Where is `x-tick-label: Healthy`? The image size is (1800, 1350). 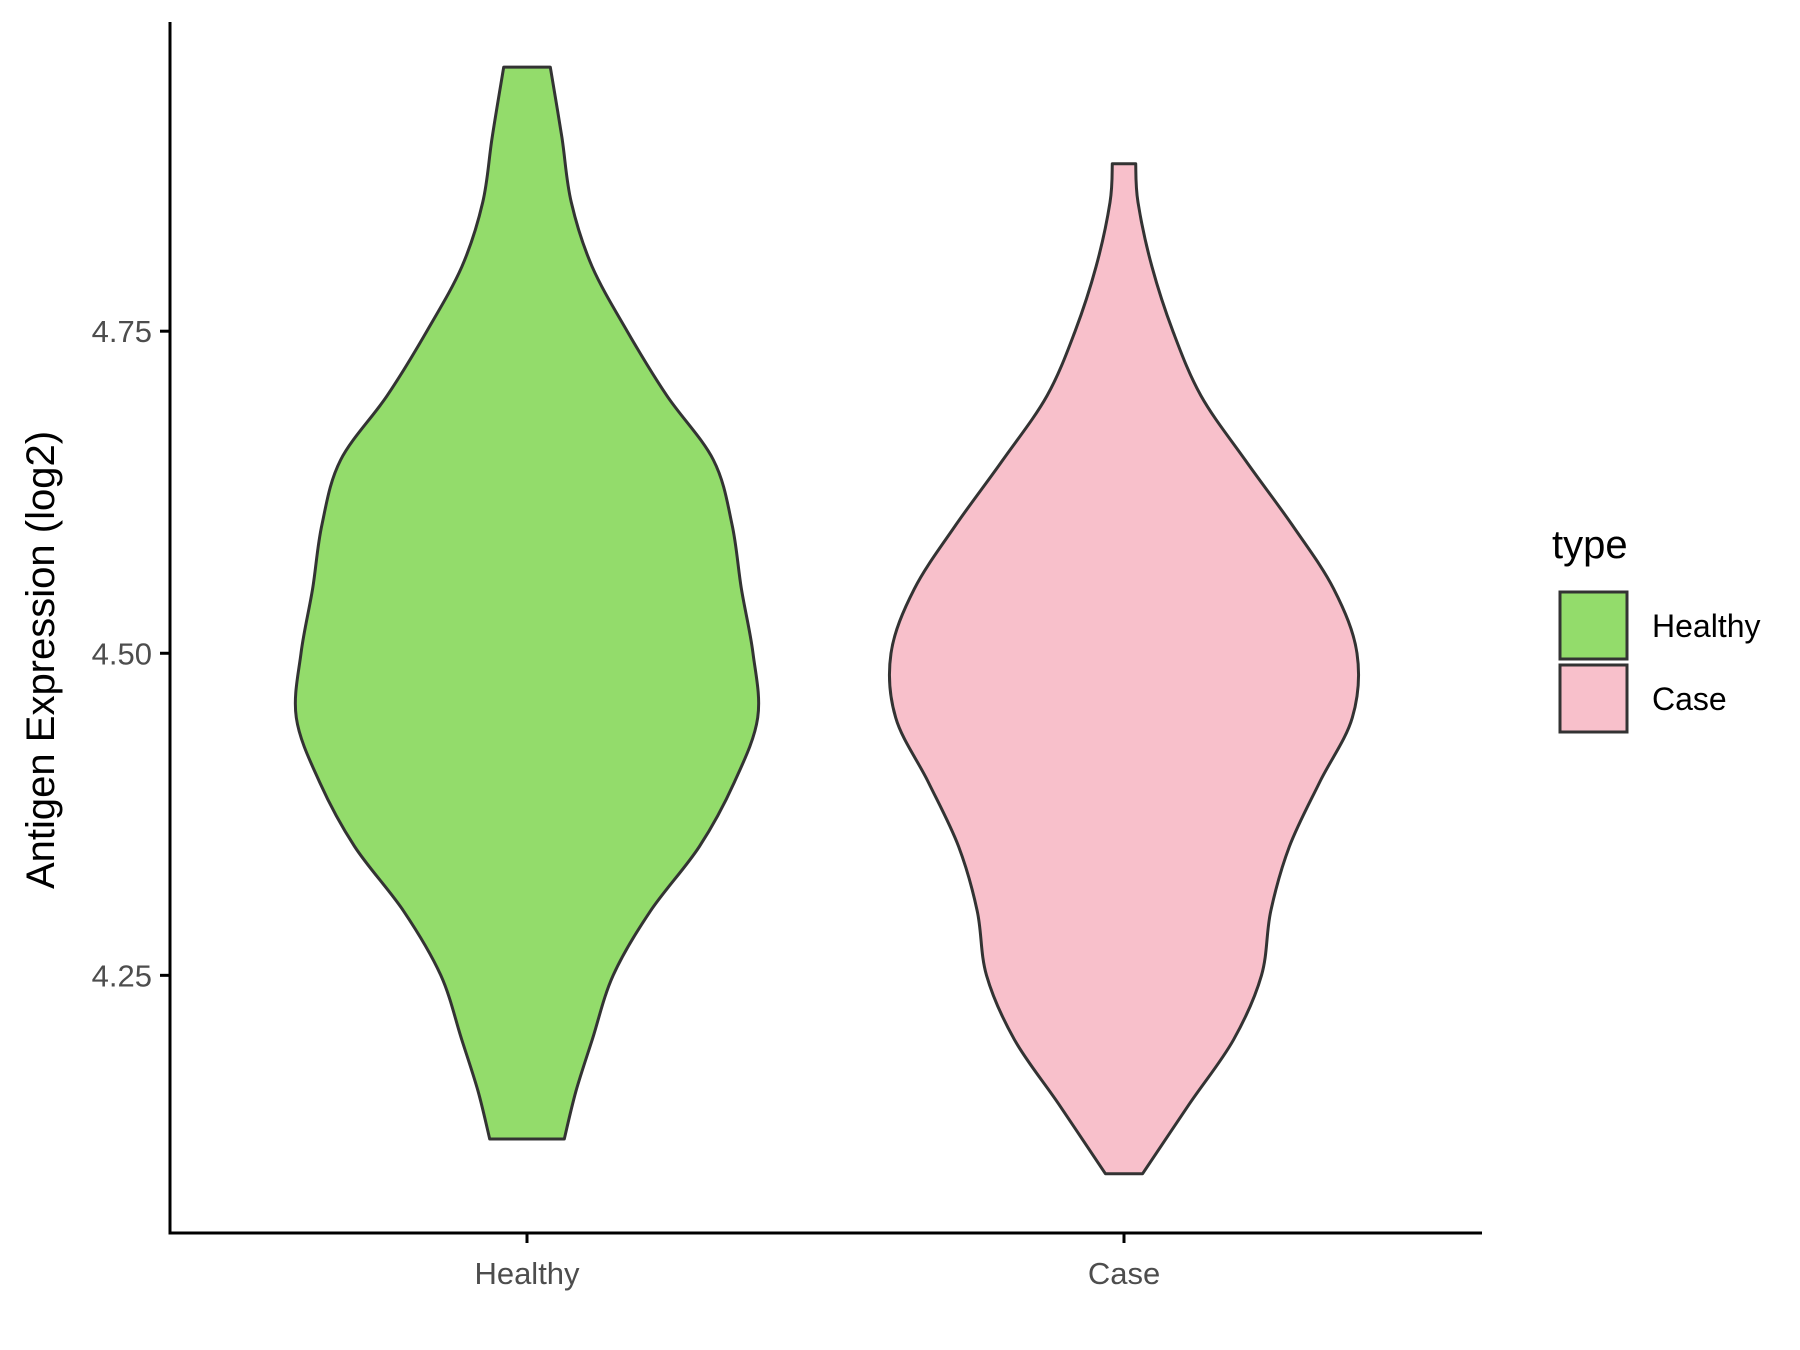
x-tick-label: Healthy is located at coordinates (527, 1273).